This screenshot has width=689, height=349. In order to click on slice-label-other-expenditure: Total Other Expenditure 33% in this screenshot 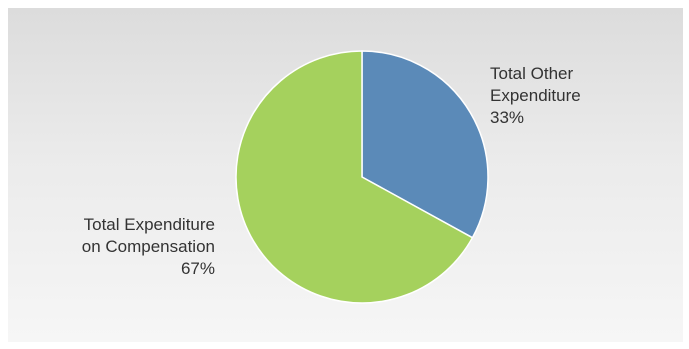, I will do `click(535, 96)`.